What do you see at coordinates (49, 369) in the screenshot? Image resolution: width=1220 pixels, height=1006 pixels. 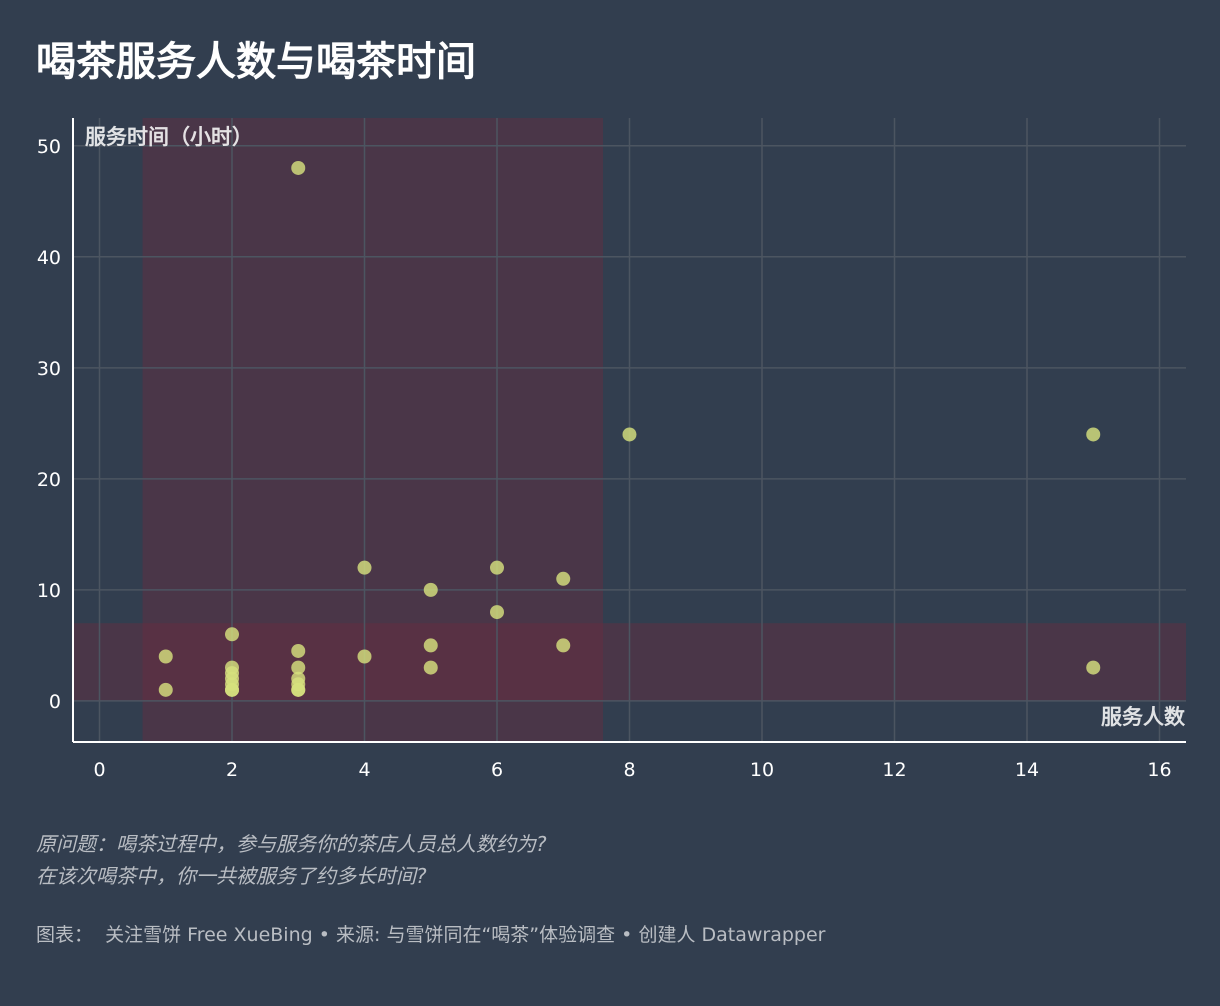 I see `y-tick-label: 30` at bounding box center [49, 369].